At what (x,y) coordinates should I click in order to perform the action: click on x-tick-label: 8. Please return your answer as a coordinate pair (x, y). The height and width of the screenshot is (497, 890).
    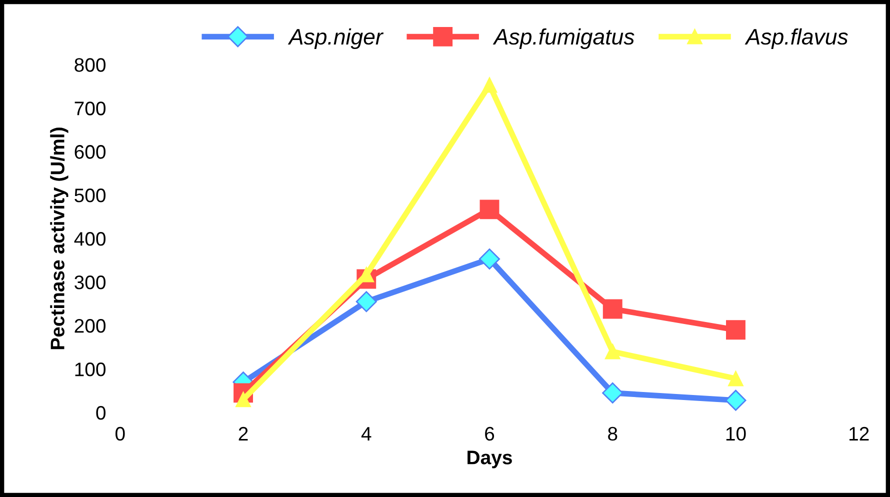
    Looking at the image, I should click on (613, 433).